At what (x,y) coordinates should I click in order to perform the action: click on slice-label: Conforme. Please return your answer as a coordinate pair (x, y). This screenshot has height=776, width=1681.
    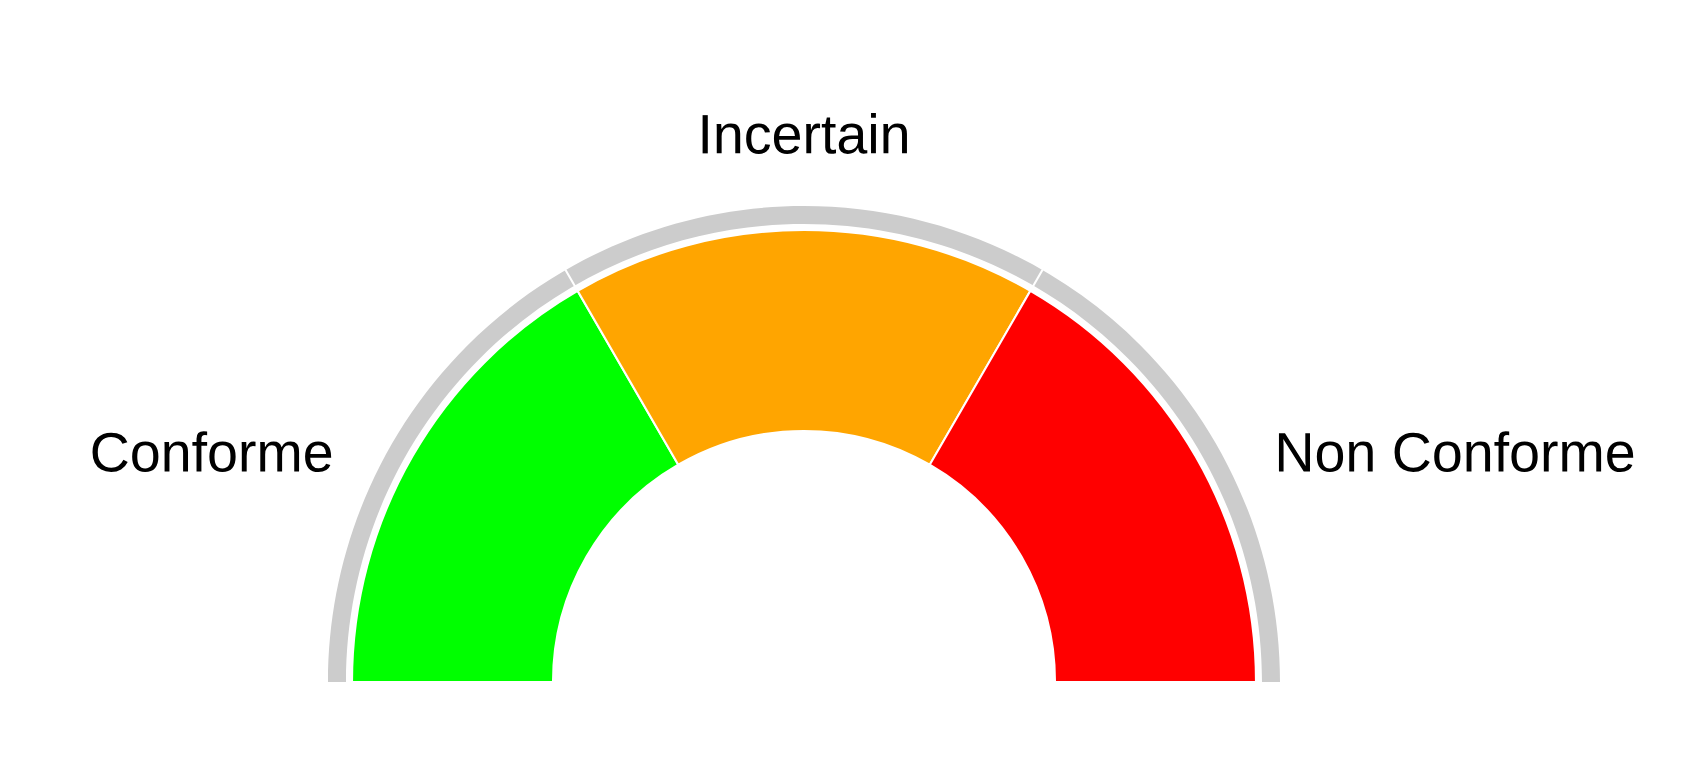
    Looking at the image, I should click on (212, 452).